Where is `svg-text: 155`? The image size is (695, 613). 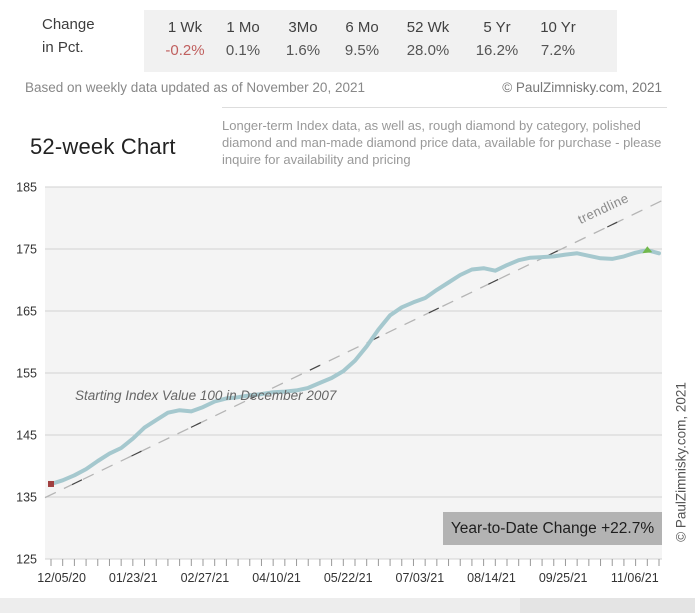 svg-text: 155 is located at coordinates (26, 374).